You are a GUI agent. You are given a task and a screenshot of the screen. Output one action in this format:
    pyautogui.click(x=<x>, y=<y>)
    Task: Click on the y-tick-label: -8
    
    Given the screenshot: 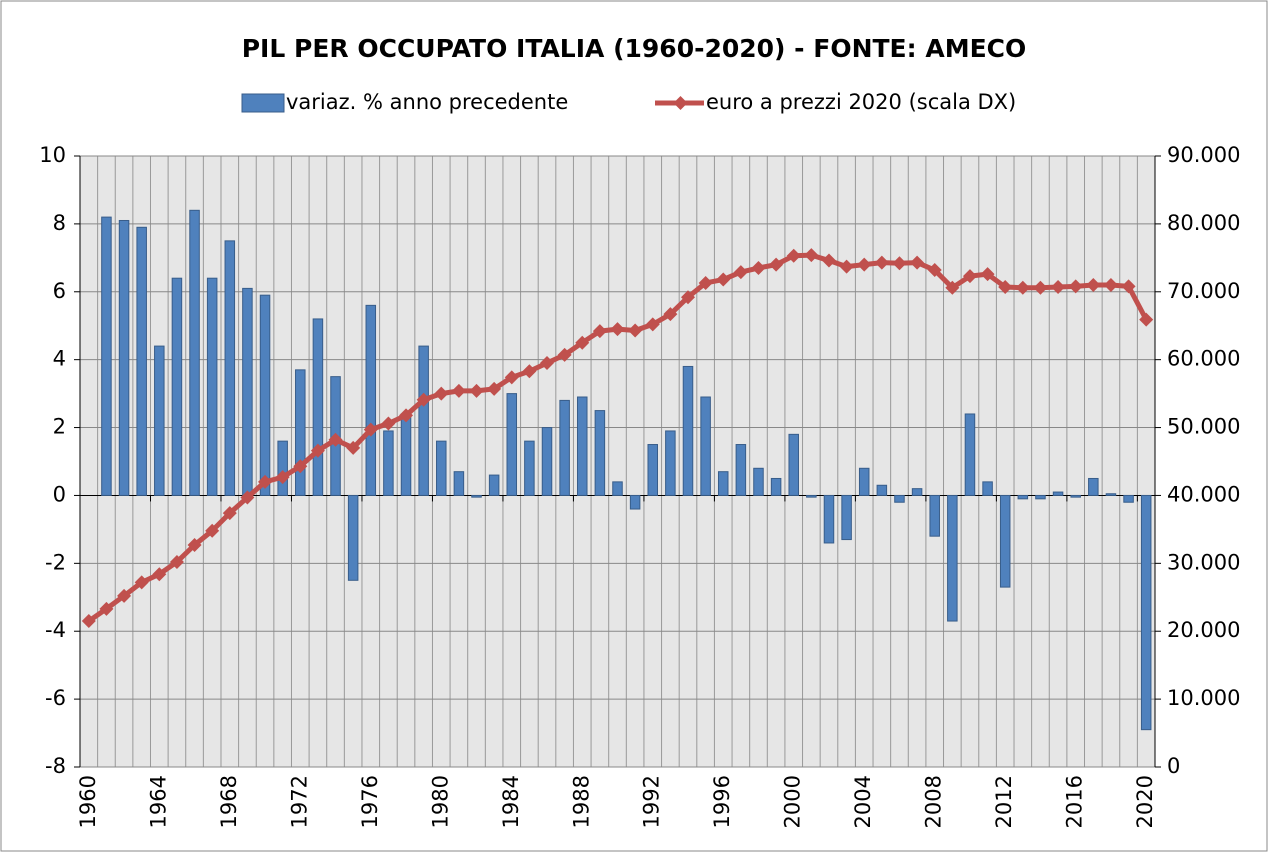 What is the action you would take?
    pyautogui.click(x=55, y=766)
    